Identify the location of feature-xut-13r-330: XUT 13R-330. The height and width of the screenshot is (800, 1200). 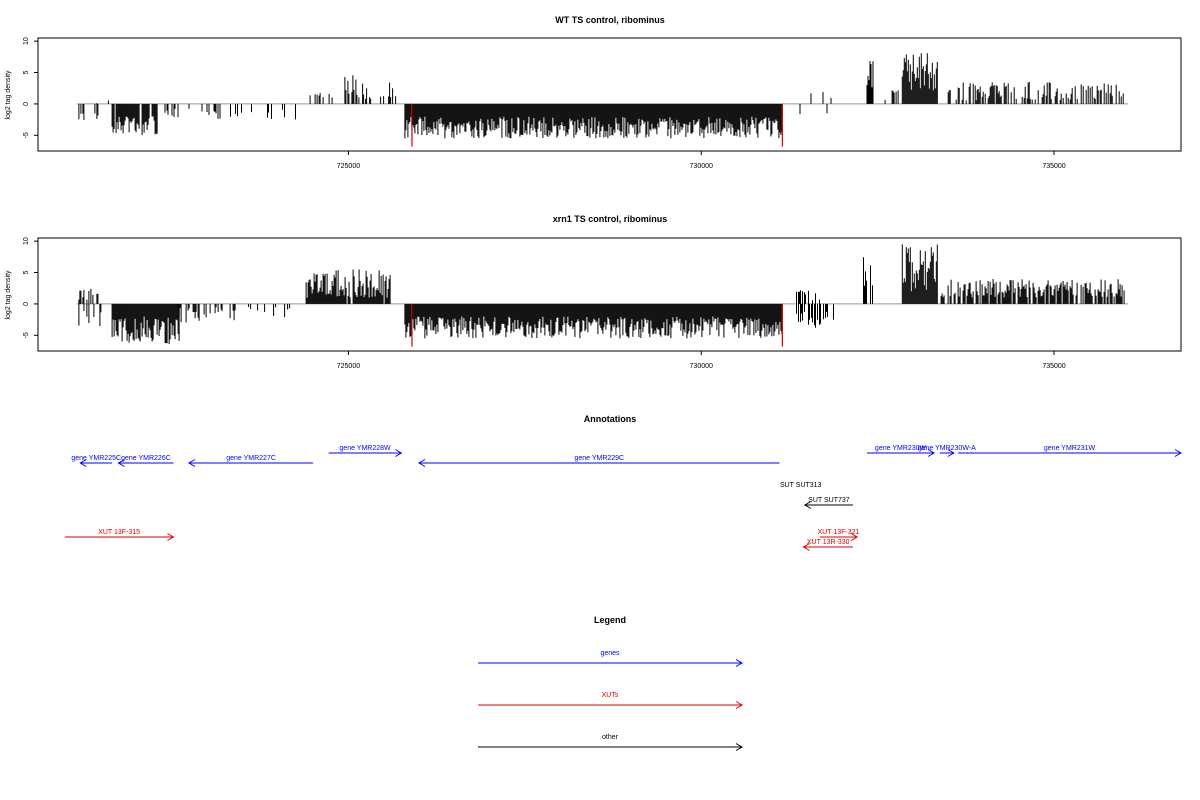
(827, 545).